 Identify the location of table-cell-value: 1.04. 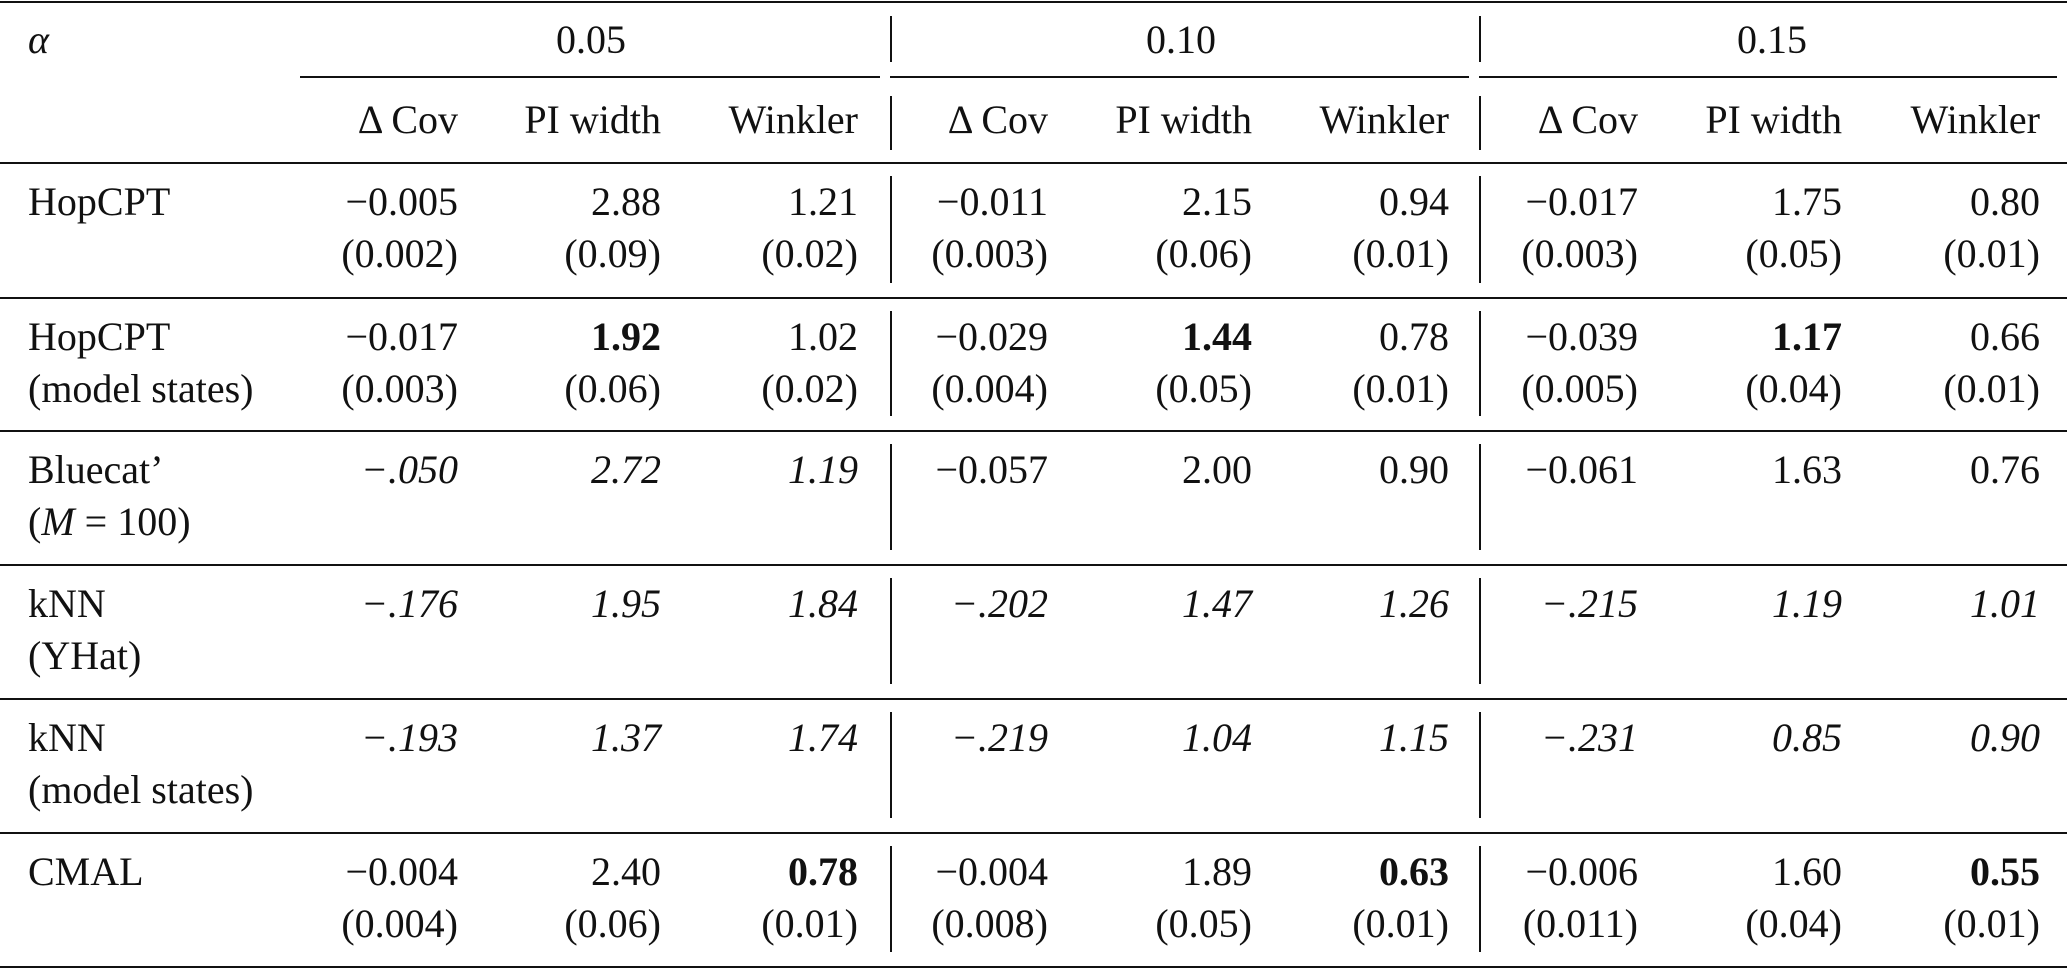
(1217, 737).